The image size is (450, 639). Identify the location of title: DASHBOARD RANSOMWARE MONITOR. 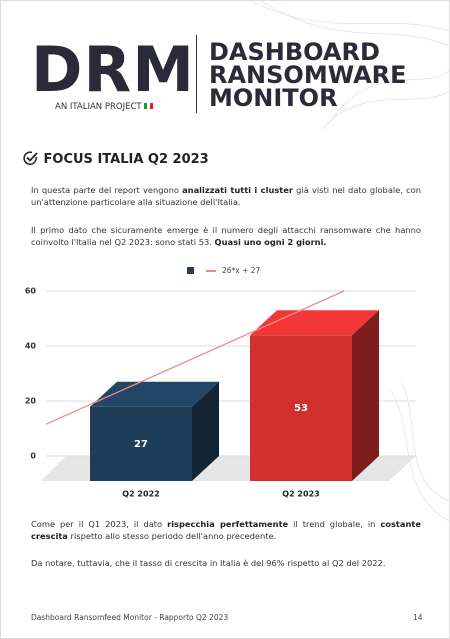
(308, 75).